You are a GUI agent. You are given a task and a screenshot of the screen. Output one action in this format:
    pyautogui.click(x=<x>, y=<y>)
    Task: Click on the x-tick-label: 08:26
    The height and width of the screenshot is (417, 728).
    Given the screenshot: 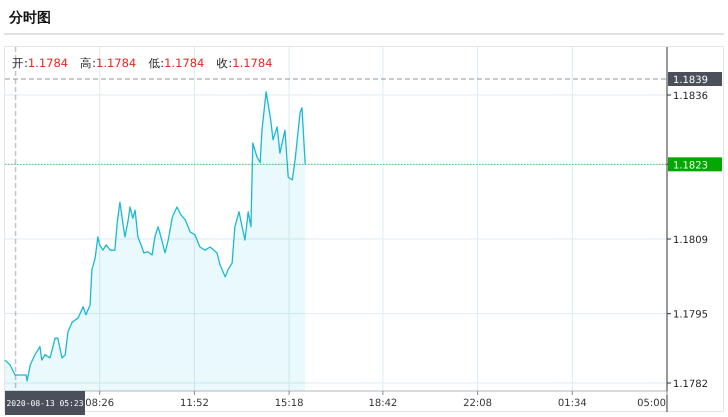 What is the action you would take?
    pyautogui.click(x=99, y=403)
    